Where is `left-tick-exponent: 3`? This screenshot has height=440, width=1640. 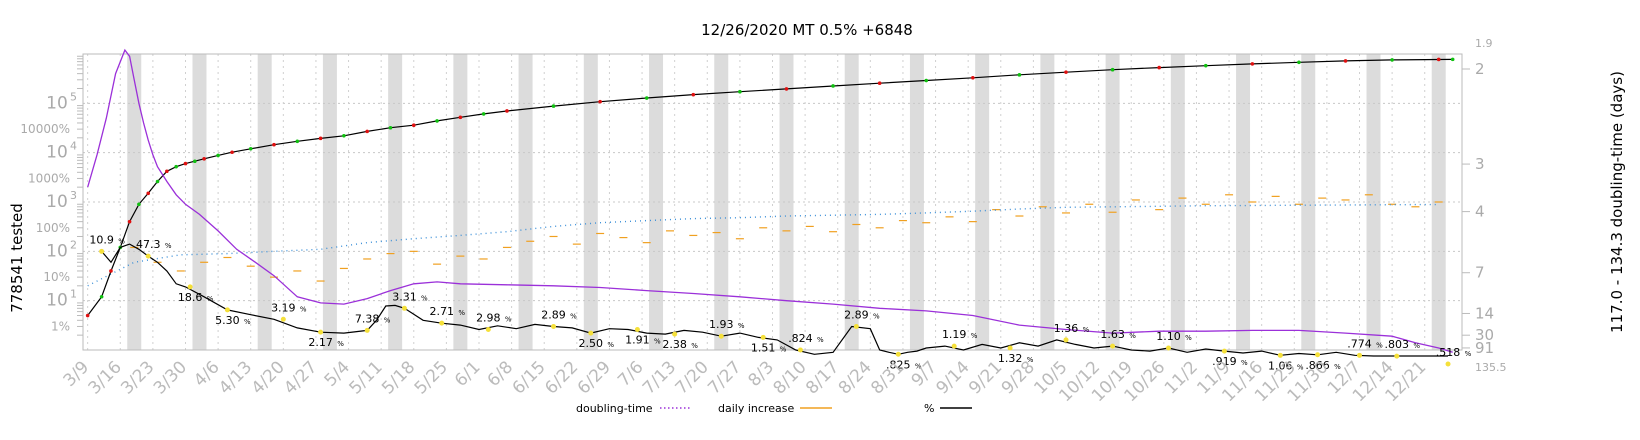
left-tick-exponent: 3 is located at coordinates (73, 195).